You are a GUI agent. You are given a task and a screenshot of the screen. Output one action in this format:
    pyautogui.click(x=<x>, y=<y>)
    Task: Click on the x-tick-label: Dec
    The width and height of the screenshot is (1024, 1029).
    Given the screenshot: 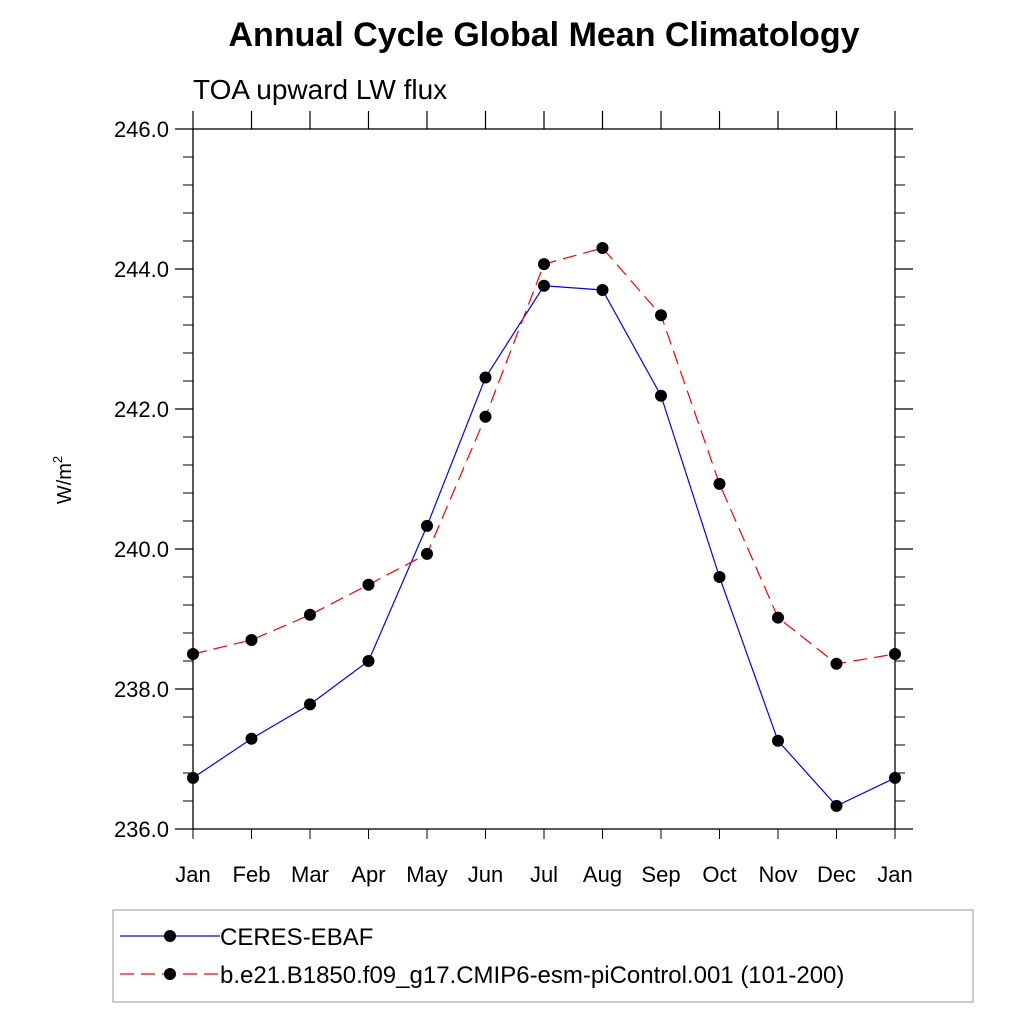 What is the action you would take?
    pyautogui.click(x=836, y=874)
    